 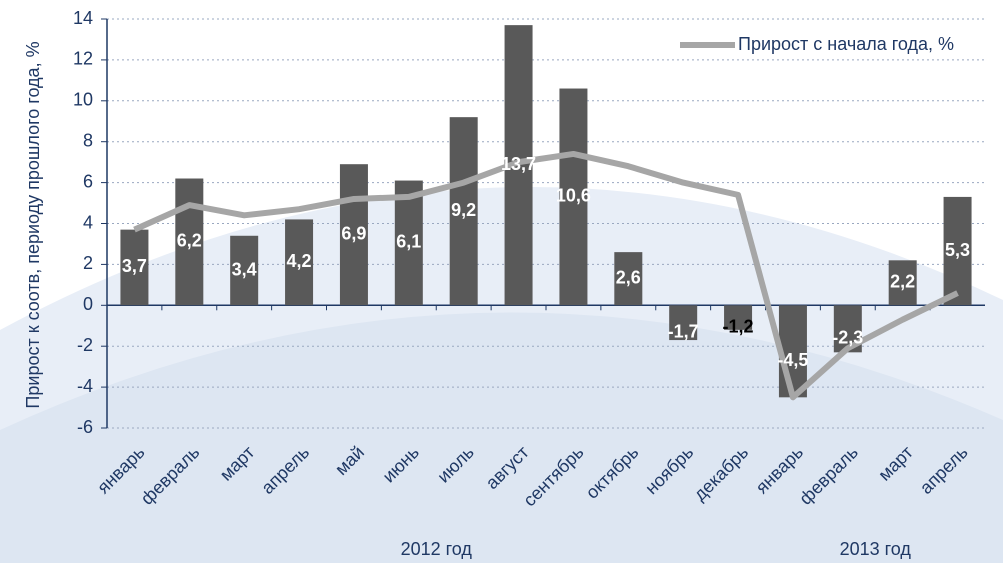 I want to click on y-tick-label: -2, so click(x=85, y=345).